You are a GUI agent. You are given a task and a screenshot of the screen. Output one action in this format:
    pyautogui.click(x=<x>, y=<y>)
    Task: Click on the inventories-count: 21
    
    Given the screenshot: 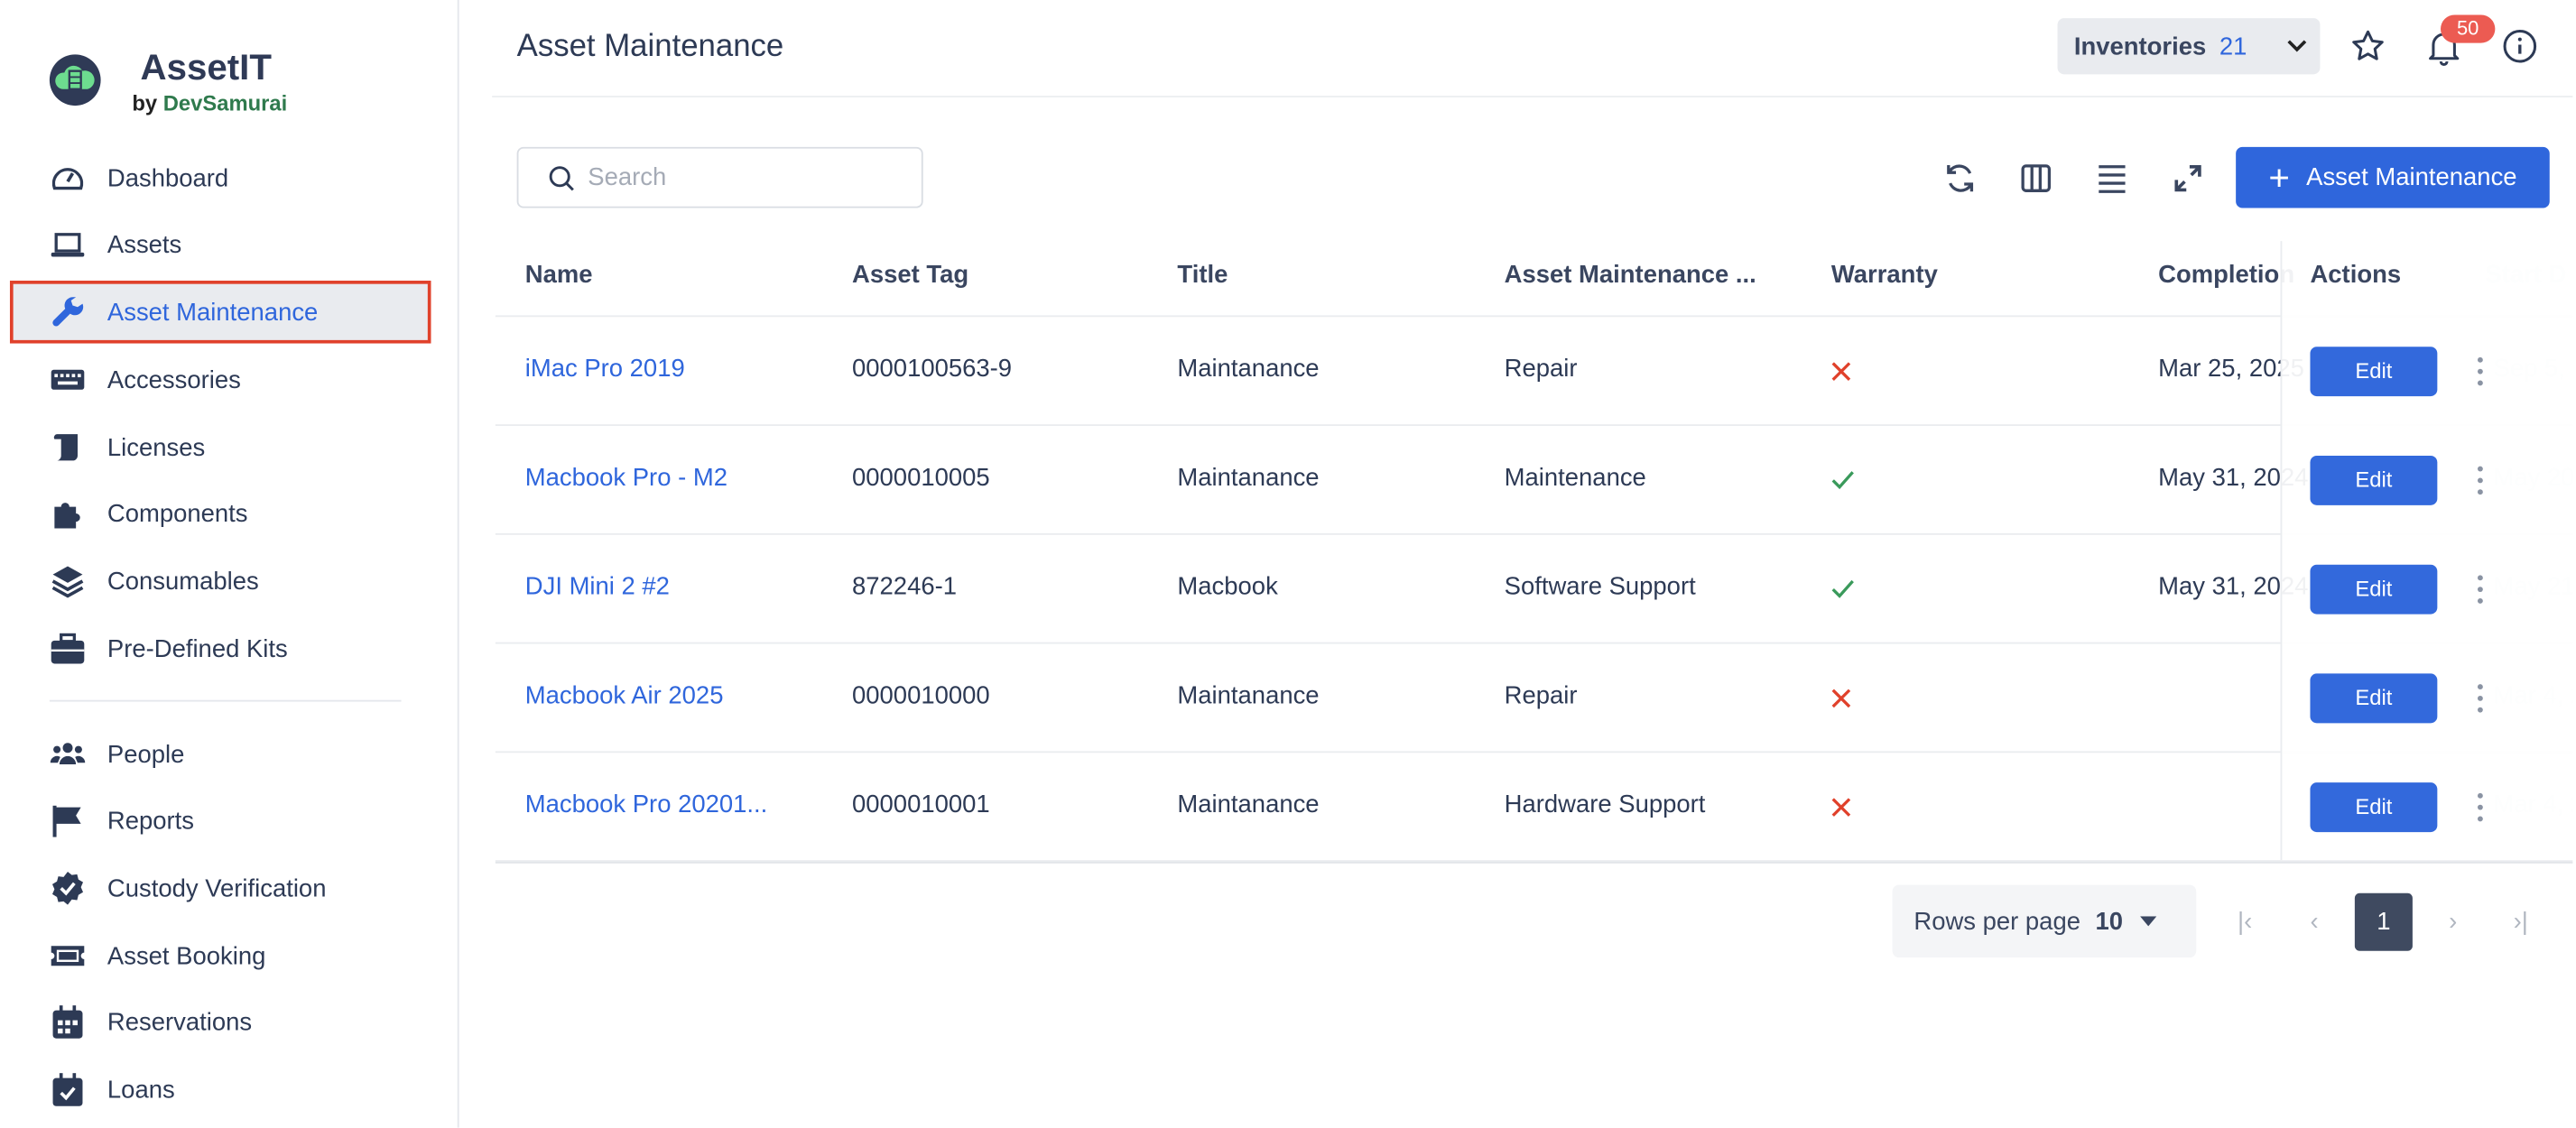 What is the action you would take?
    pyautogui.click(x=2233, y=46)
    